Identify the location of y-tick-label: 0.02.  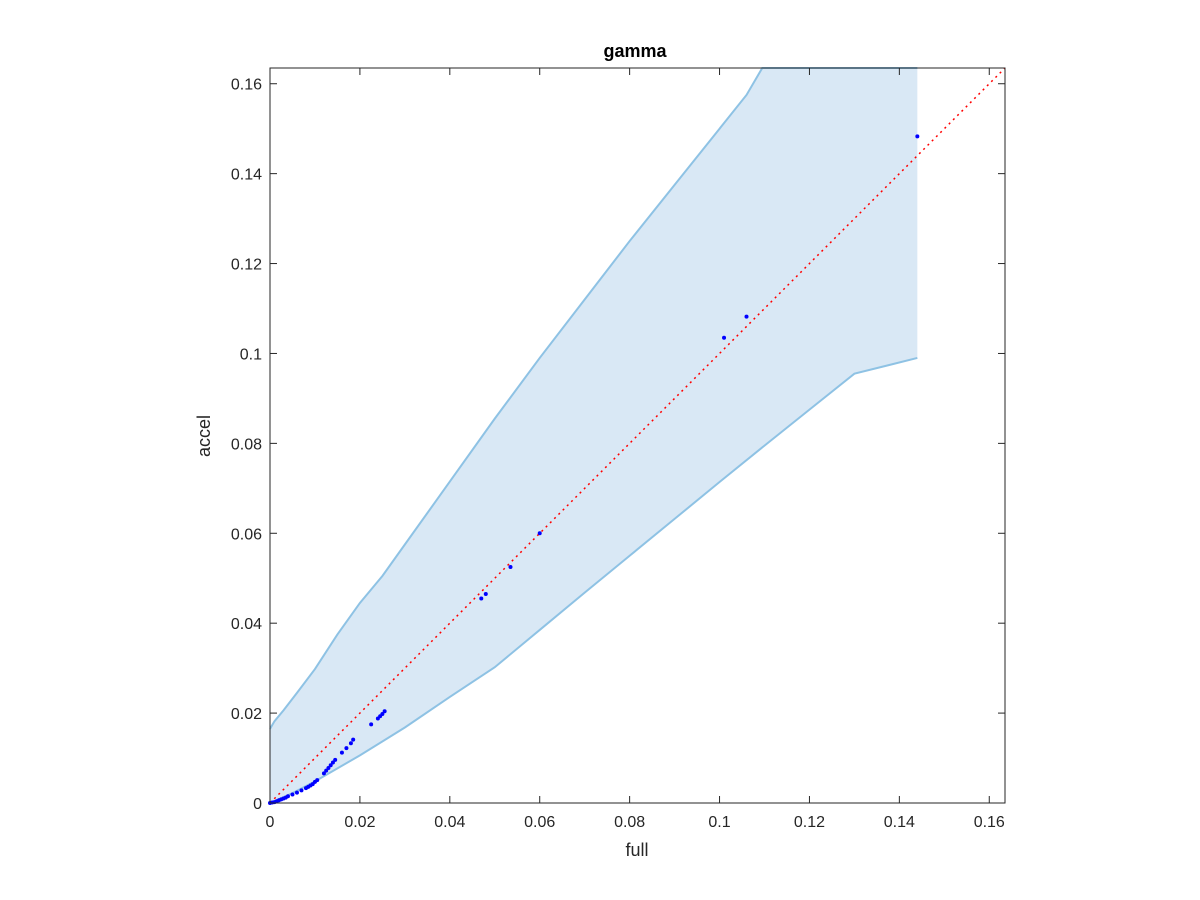
(246, 714).